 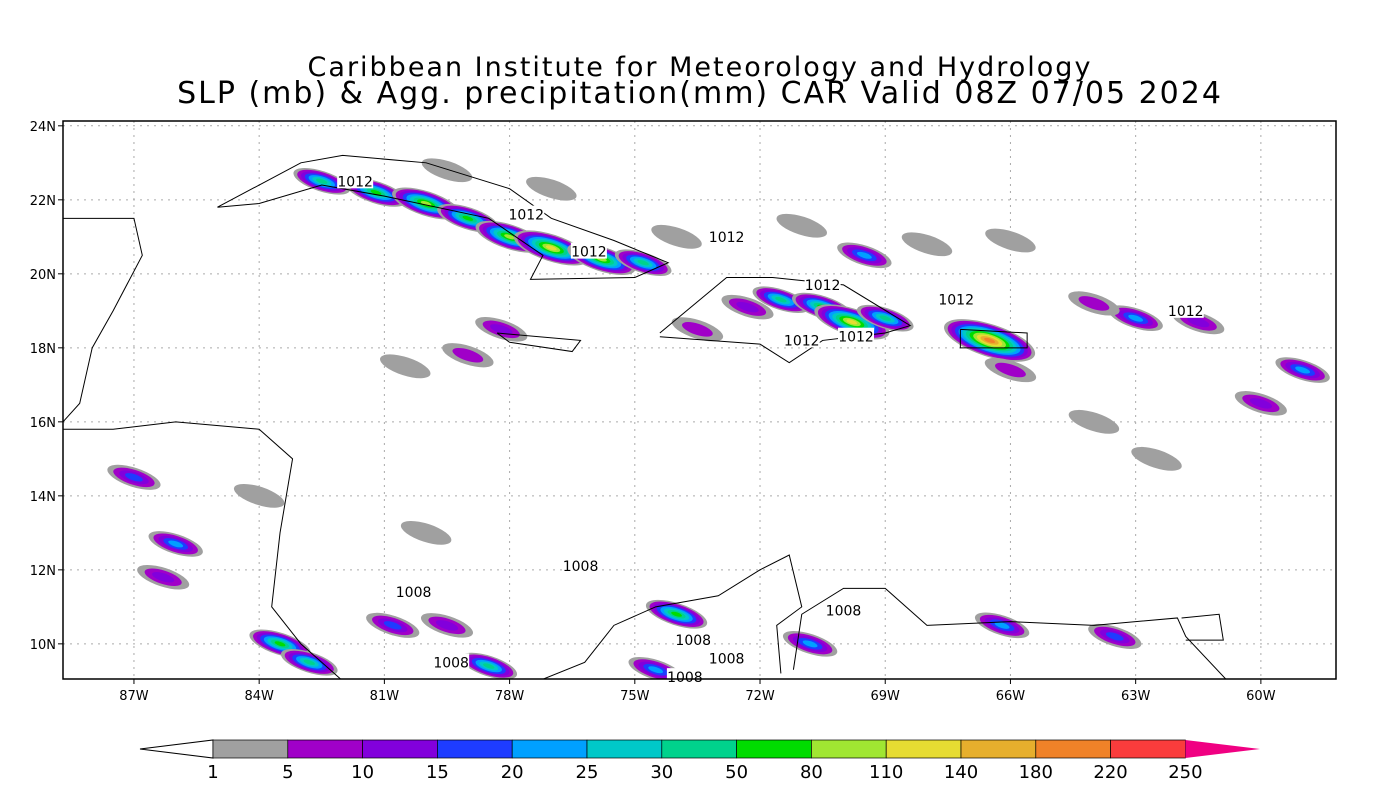 I want to click on colorbar-label: 20, so click(x=512, y=772).